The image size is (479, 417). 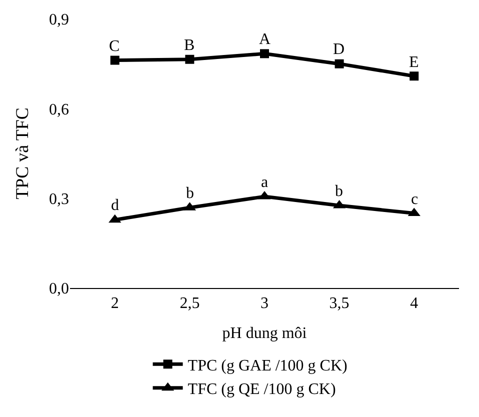 I want to click on y-axis-title: TPC và TFC, so click(x=22, y=154).